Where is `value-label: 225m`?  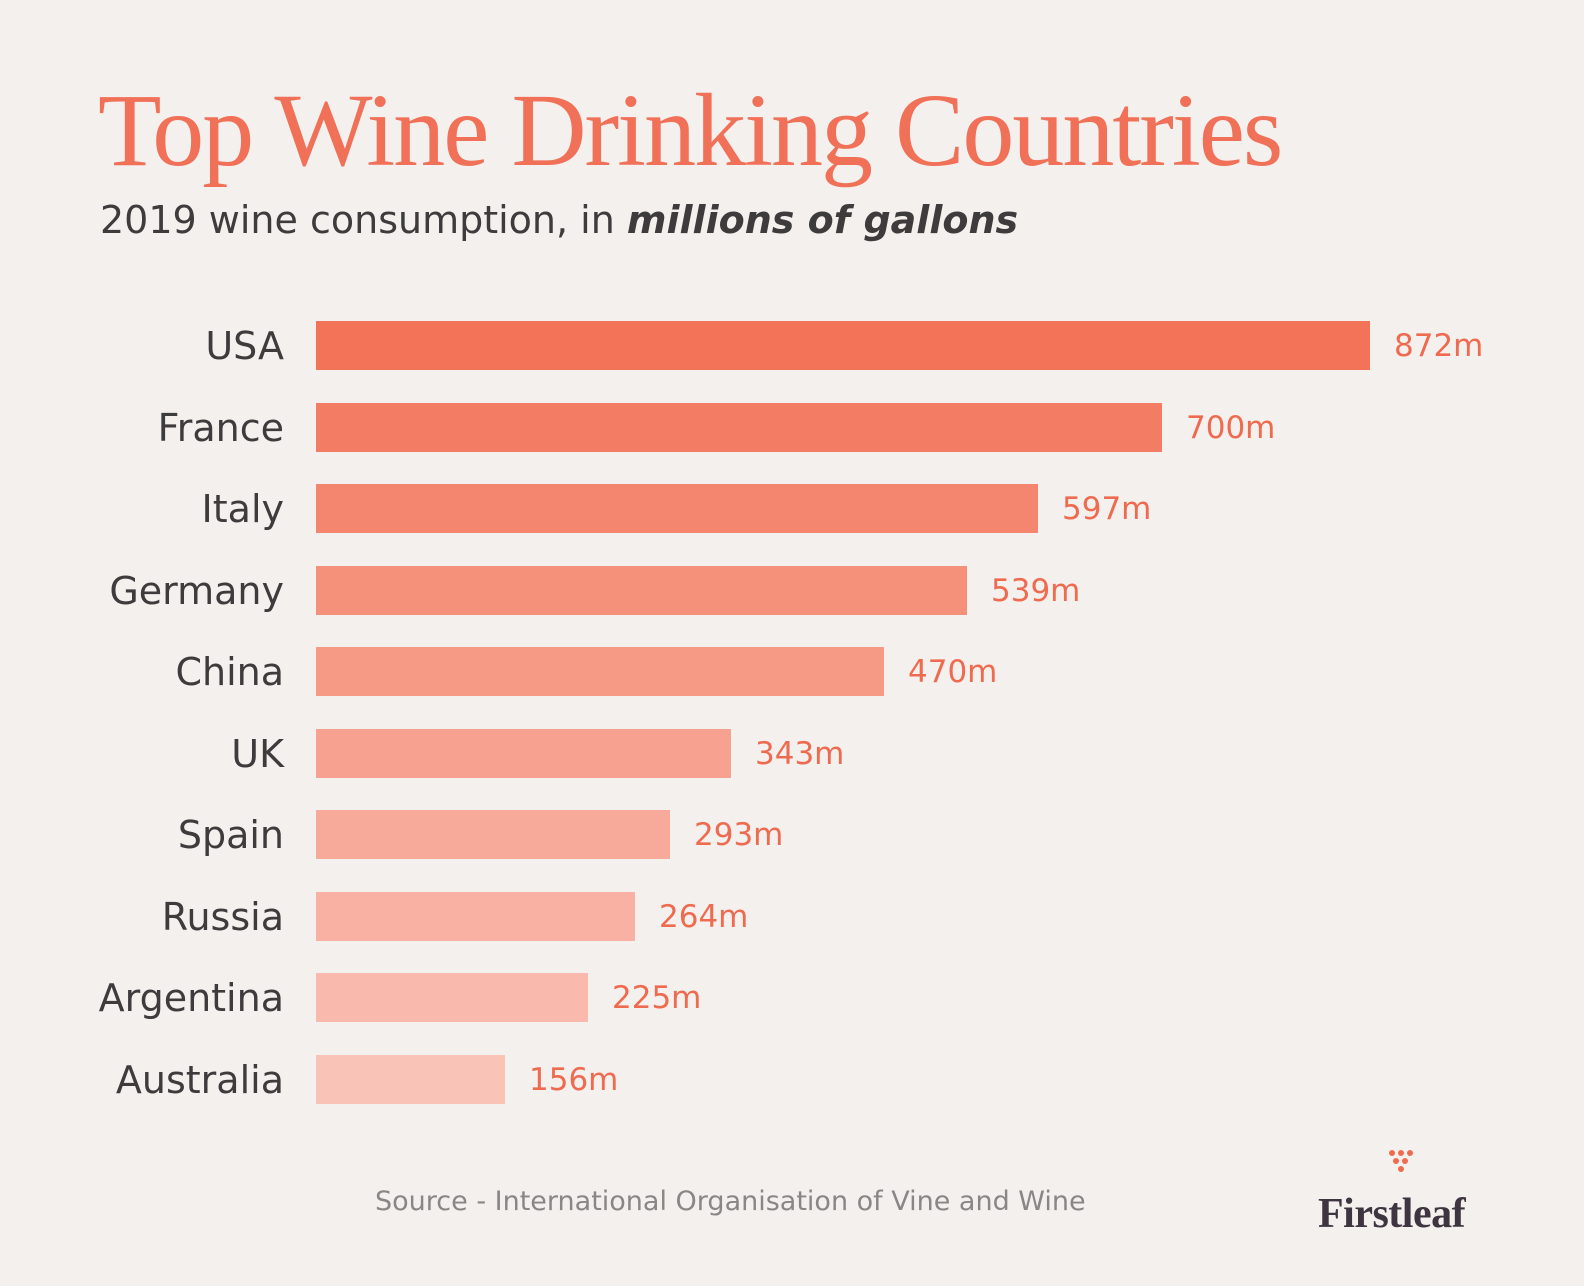
value-label: 225m is located at coordinates (657, 998).